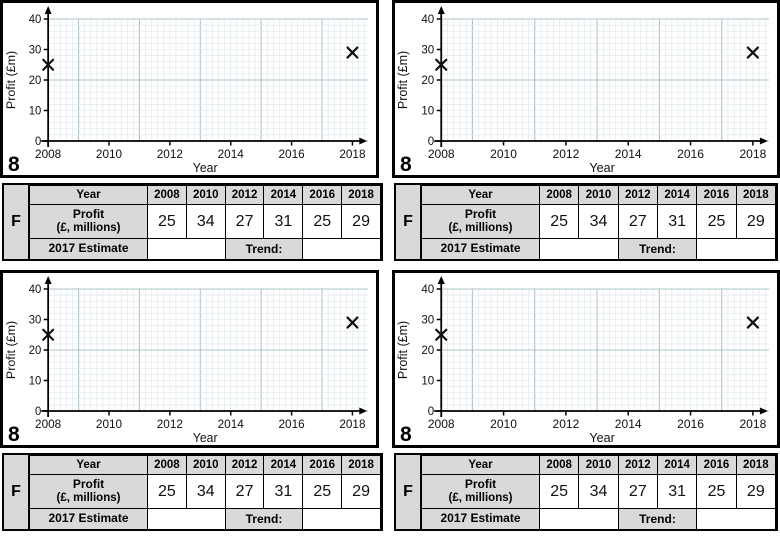 The height and width of the screenshot is (540, 780). I want to click on x-tick-labels: 2008 2010 2012 2014 2016 2018, so click(200, 421).